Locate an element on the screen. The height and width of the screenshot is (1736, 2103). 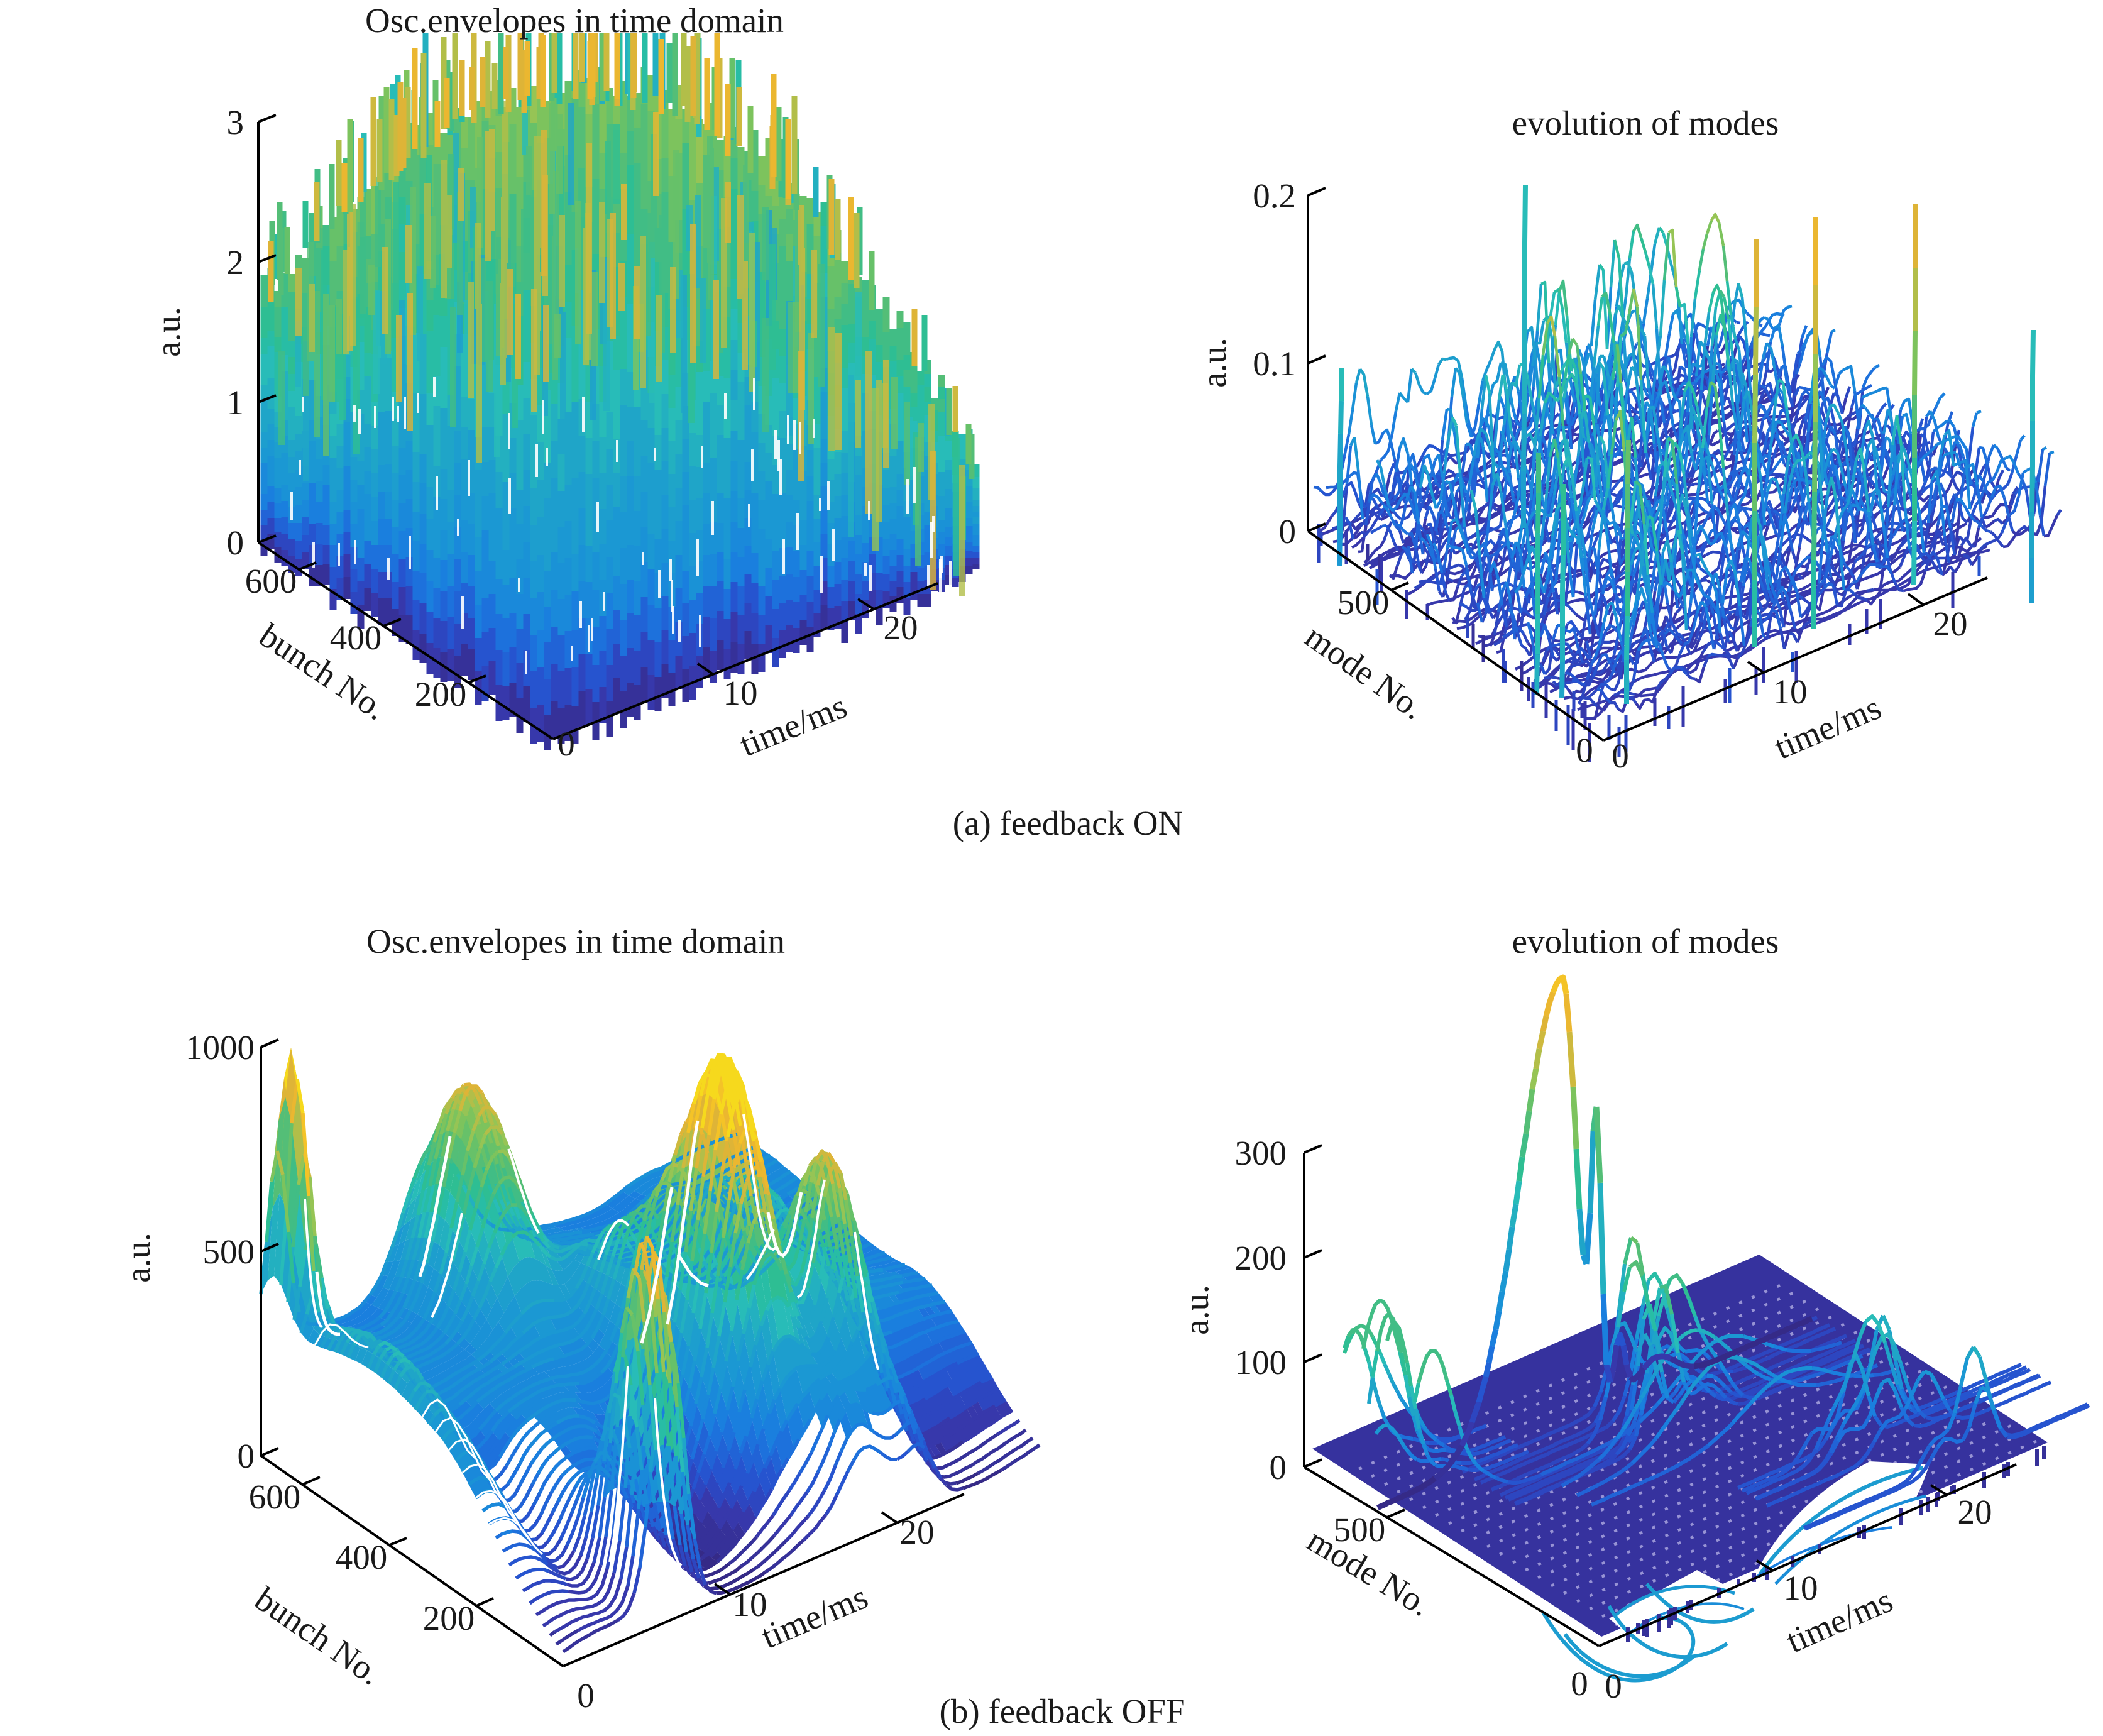
svg-text: 0.1 is located at coordinates (1274, 363).